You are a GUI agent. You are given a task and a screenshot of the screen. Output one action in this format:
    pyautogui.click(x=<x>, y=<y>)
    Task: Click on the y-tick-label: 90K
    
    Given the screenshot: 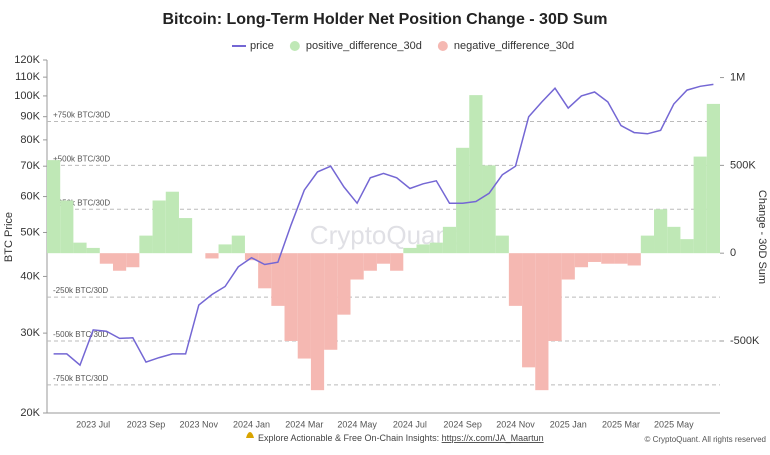 What is the action you would take?
    pyautogui.click(x=30, y=117)
    